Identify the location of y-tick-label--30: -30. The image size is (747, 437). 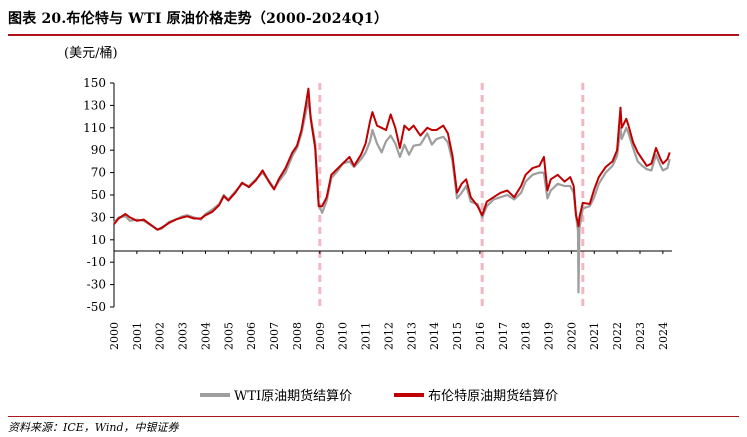
(96, 285).